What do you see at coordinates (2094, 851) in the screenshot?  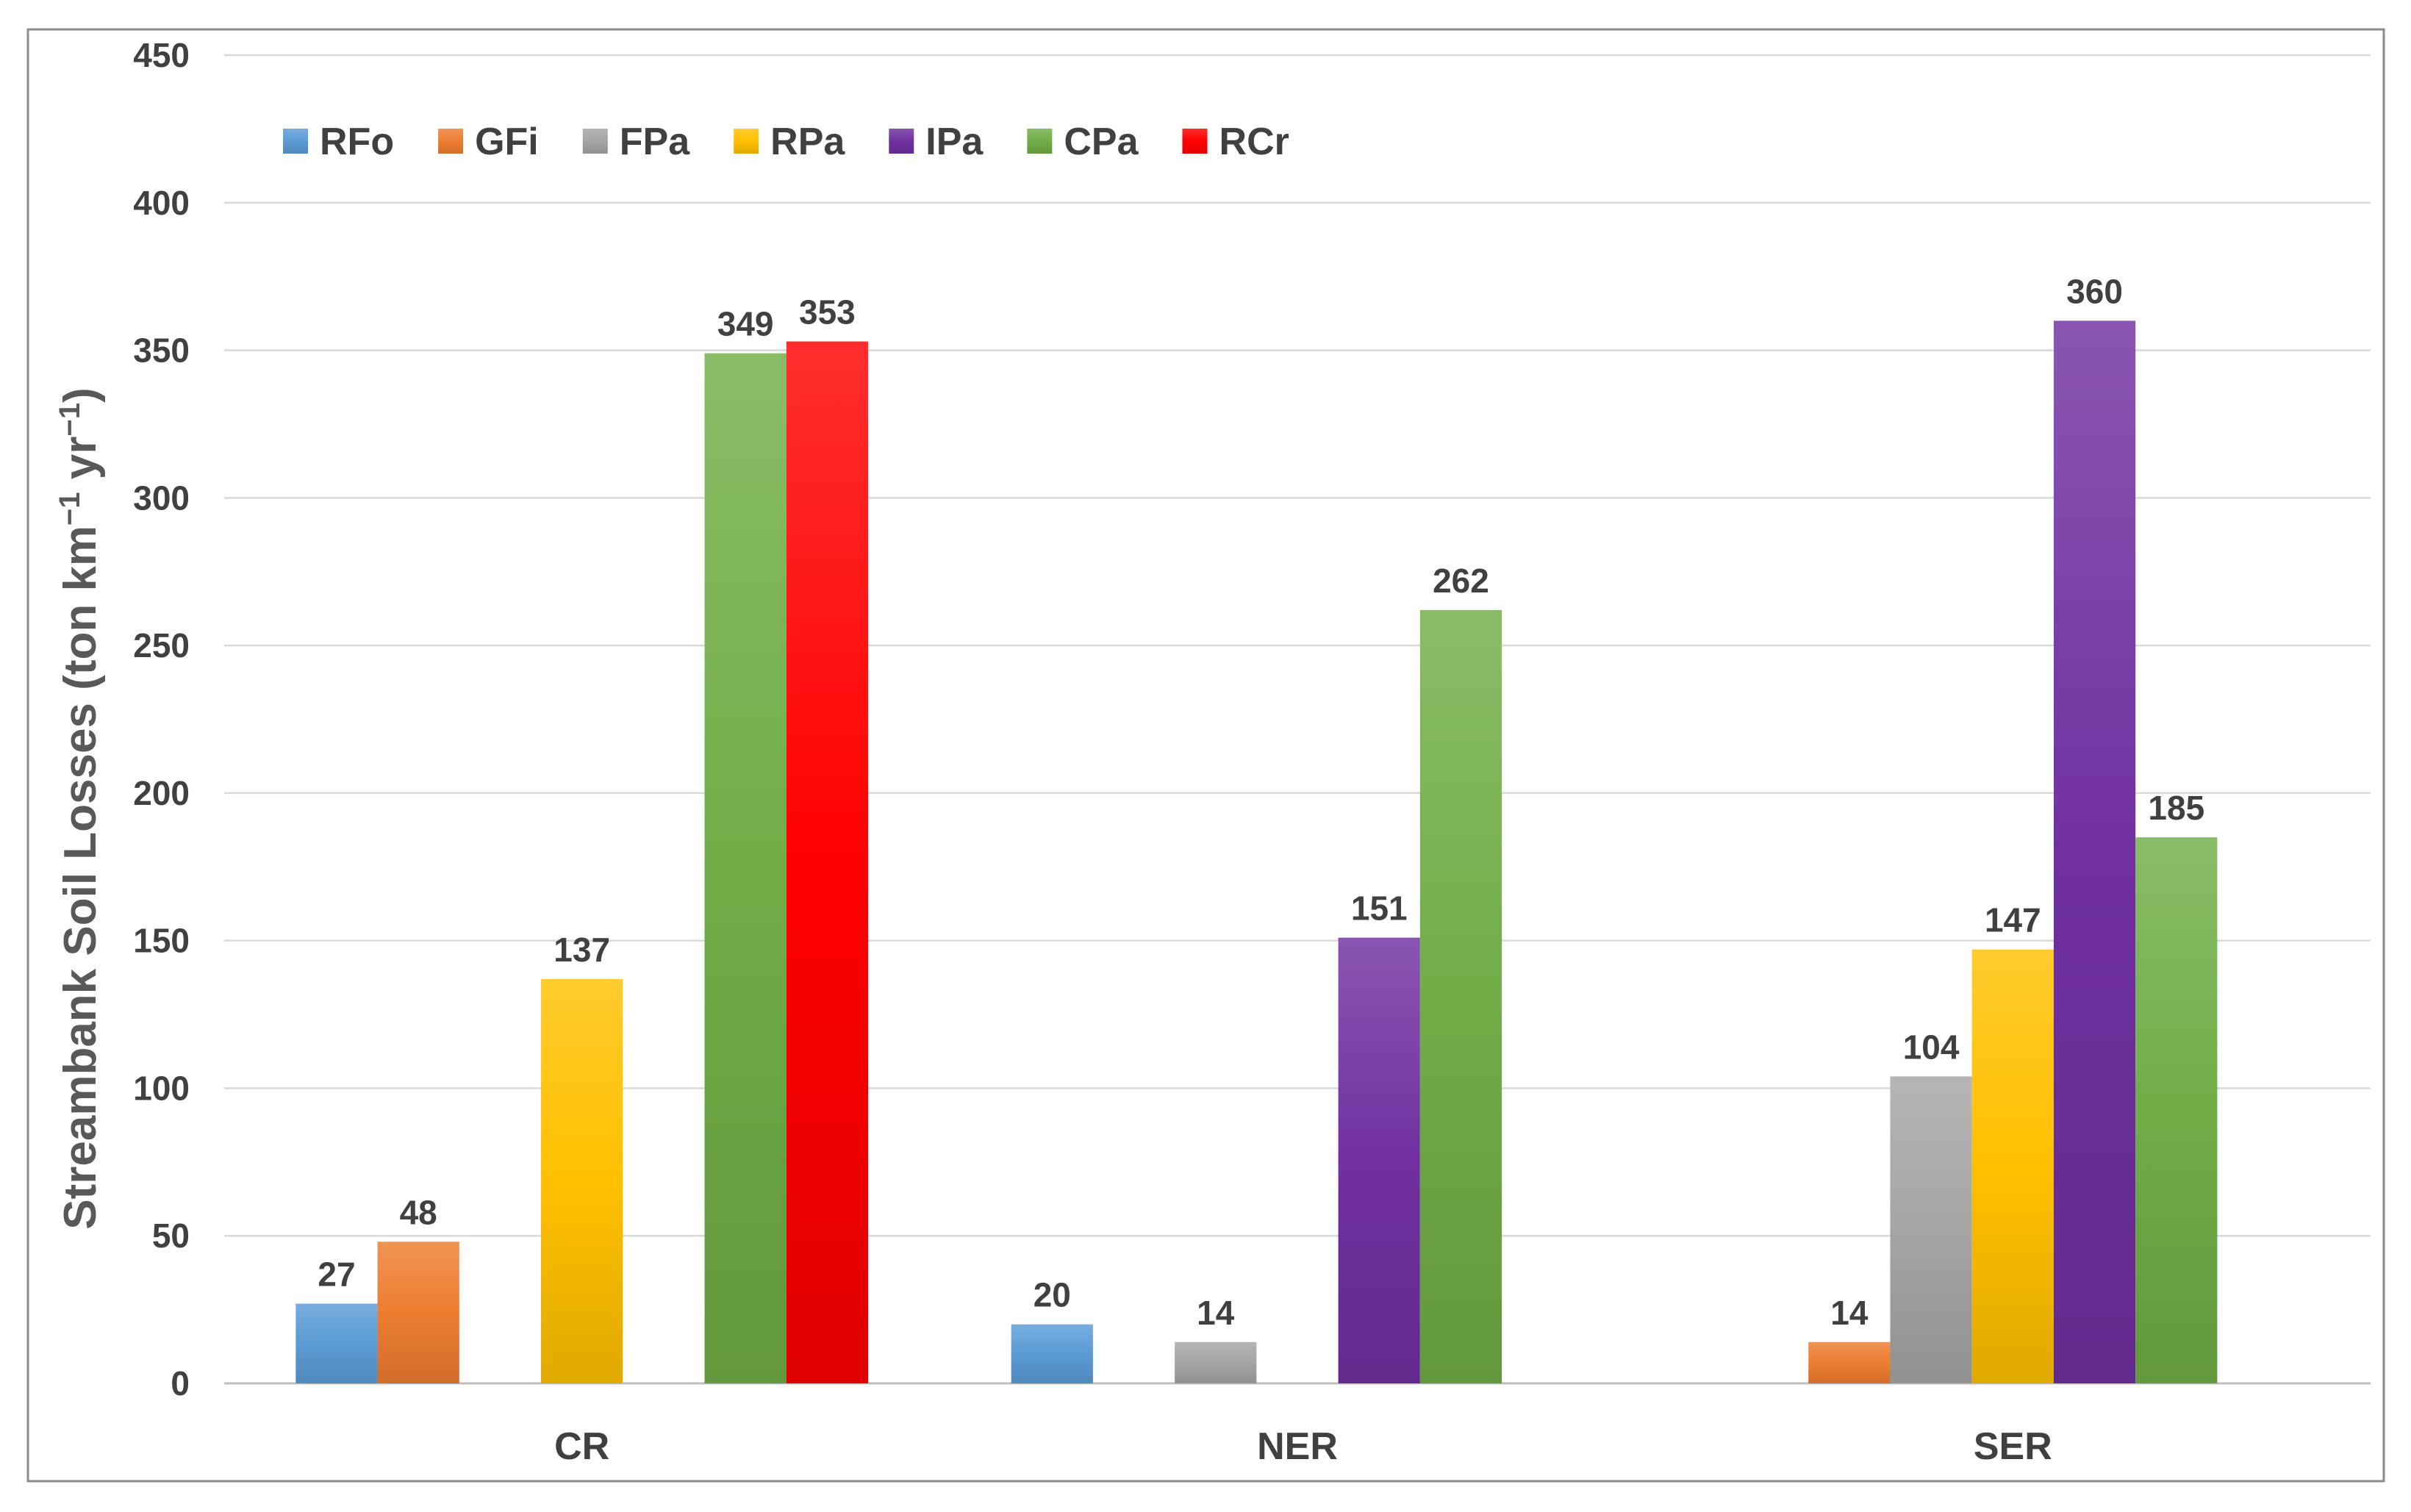 I see `bar-ser-ipa` at bounding box center [2094, 851].